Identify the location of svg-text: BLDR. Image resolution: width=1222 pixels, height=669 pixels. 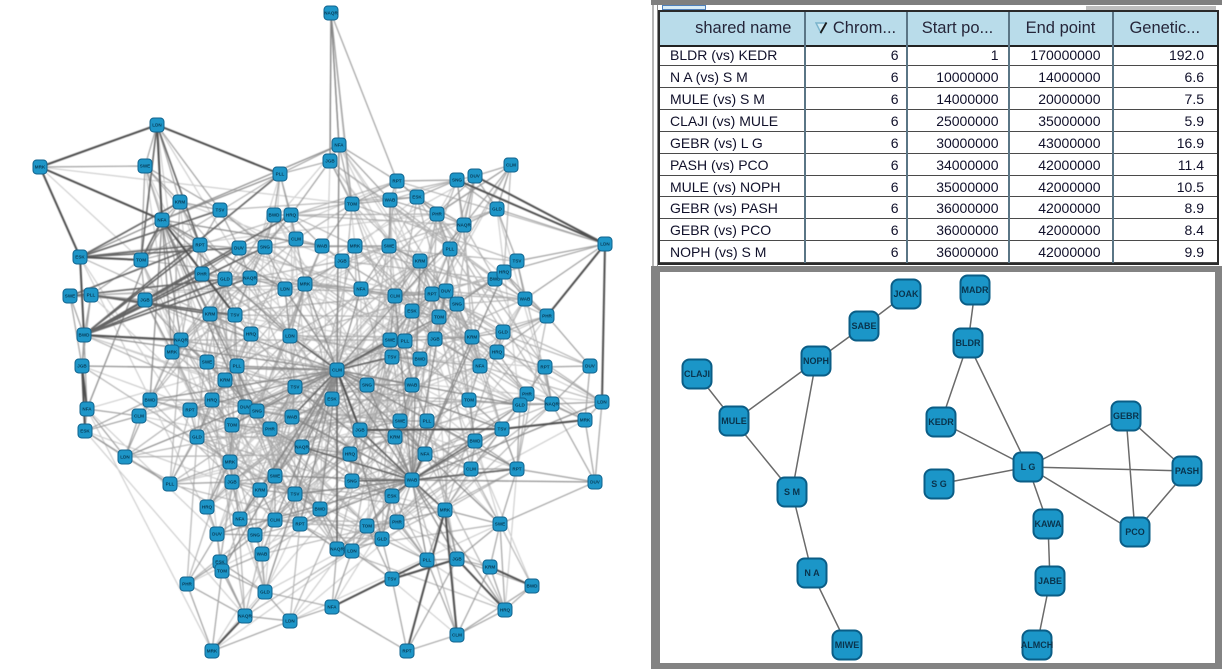
(968, 343).